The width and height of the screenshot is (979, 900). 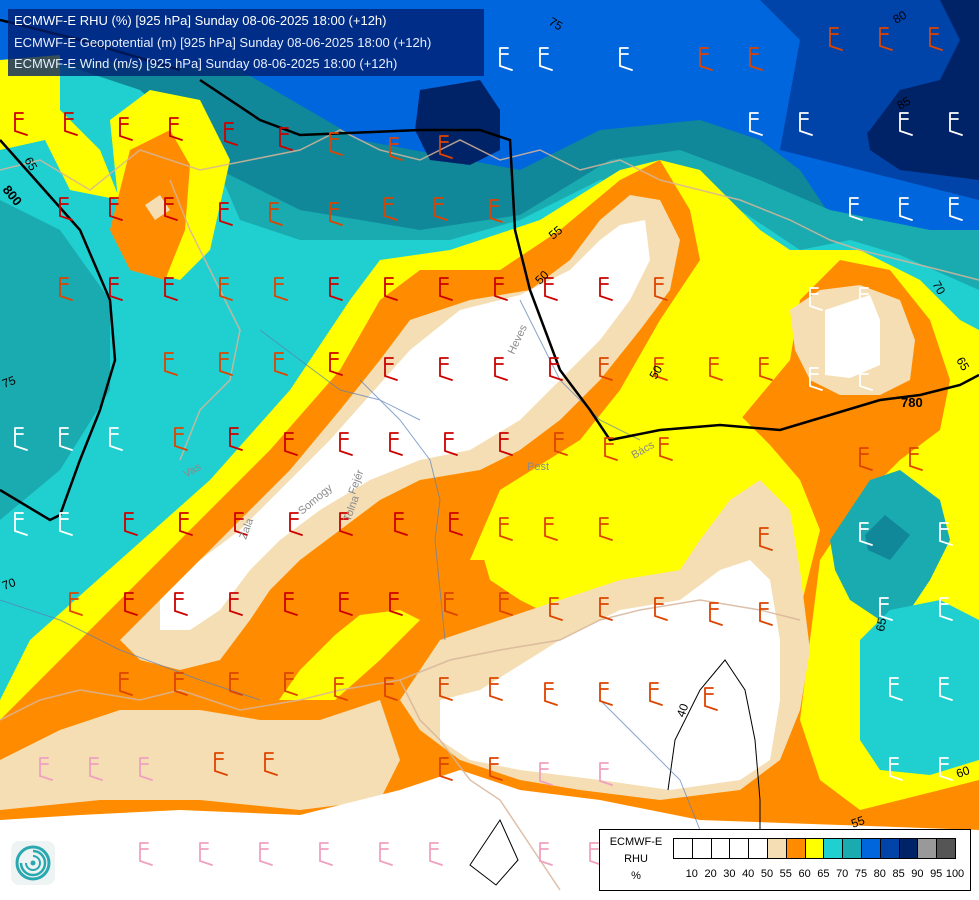 I want to click on legend-tick-label: 85, so click(x=898, y=874).